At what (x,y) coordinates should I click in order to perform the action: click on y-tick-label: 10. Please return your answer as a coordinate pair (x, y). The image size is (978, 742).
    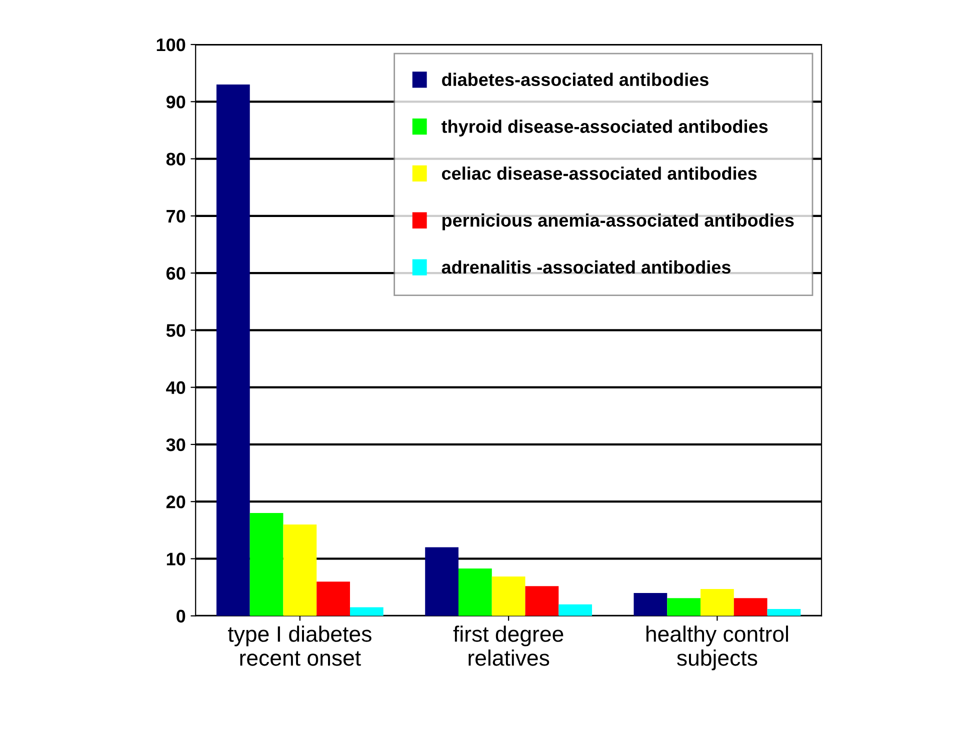
    Looking at the image, I should click on (176, 559).